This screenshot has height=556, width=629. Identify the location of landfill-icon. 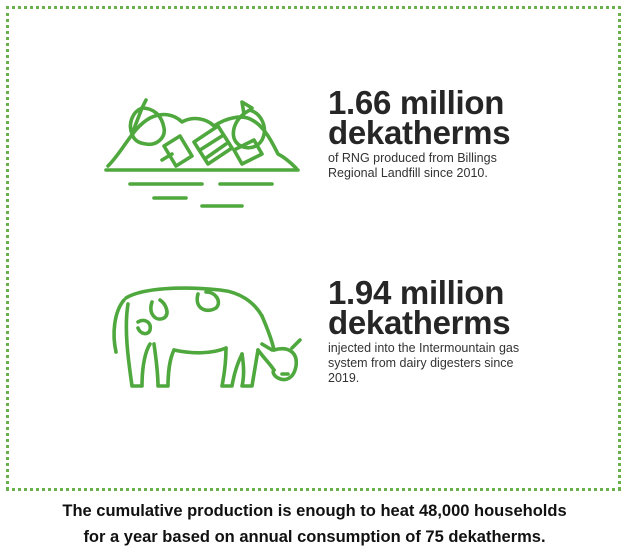
(202, 155).